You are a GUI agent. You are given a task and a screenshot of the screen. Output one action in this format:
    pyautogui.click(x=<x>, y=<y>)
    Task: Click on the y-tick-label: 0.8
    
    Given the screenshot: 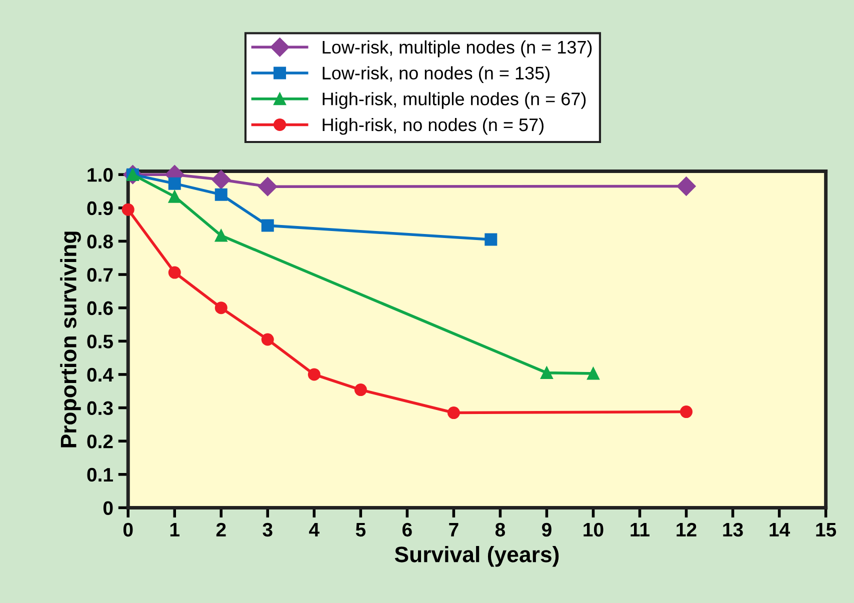 What is the action you would take?
    pyautogui.click(x=100, y=241)
    